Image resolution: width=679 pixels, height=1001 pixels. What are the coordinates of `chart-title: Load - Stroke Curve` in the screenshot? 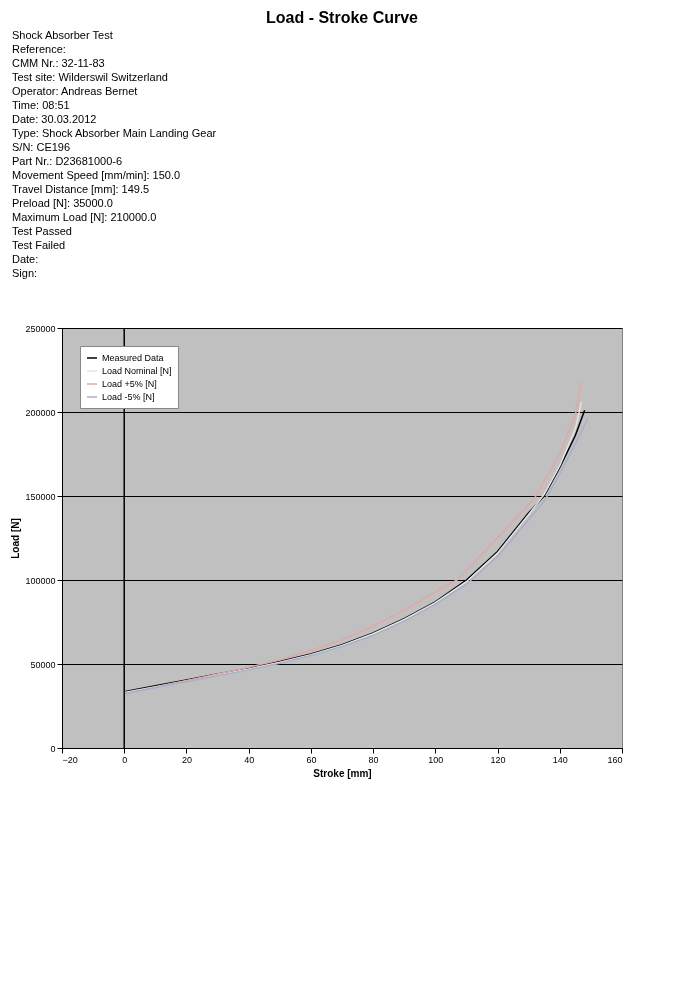 It's located at (342, 17).